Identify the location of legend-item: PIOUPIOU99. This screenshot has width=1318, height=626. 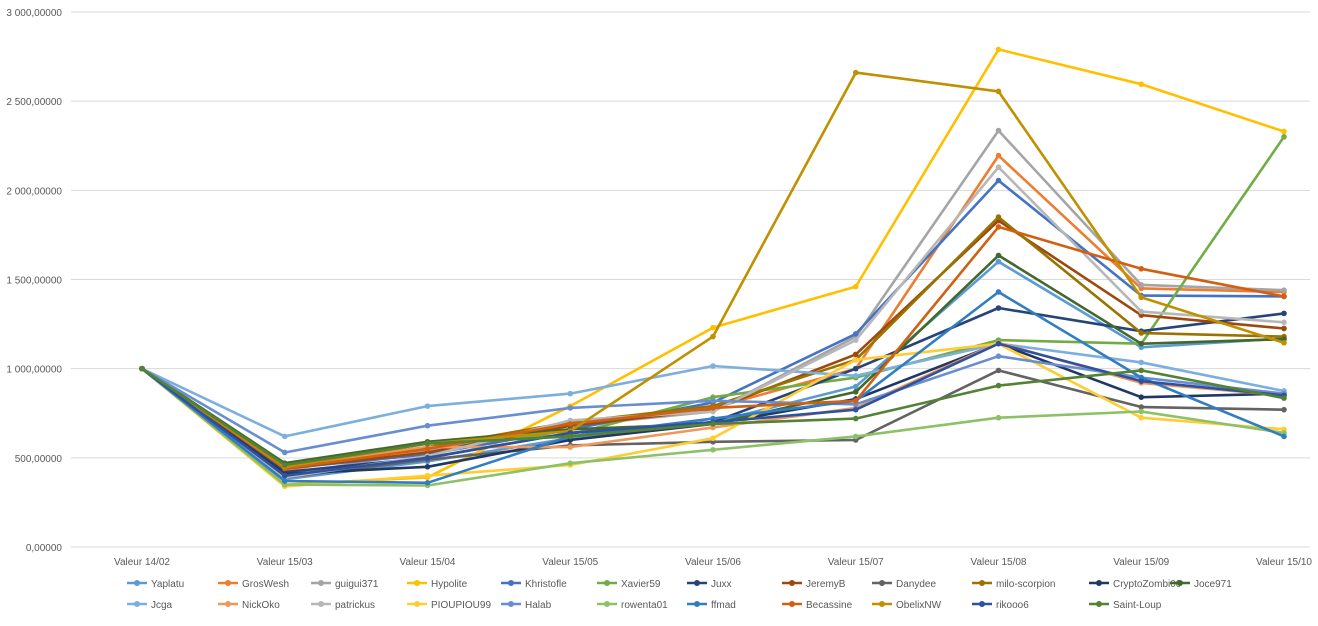
(449, 605).